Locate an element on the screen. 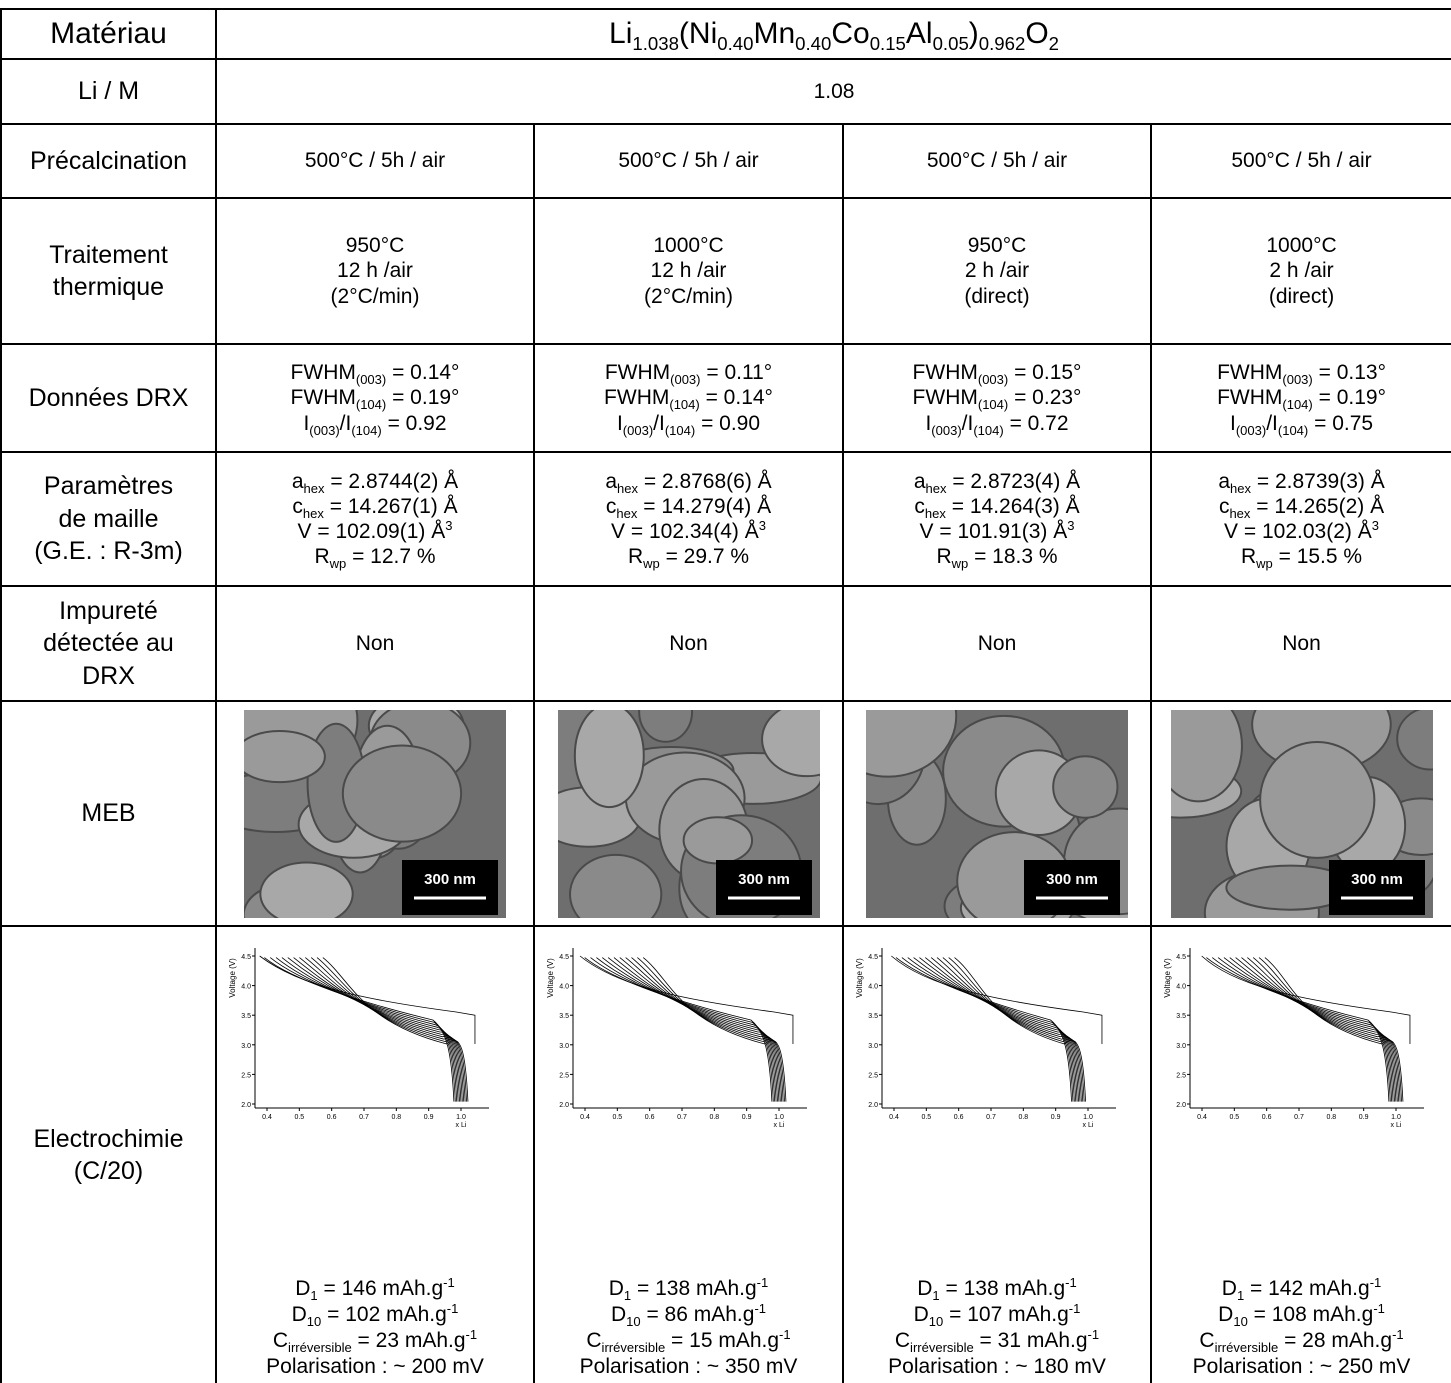  row-label: Li / M is located at coordinates (108, 91).